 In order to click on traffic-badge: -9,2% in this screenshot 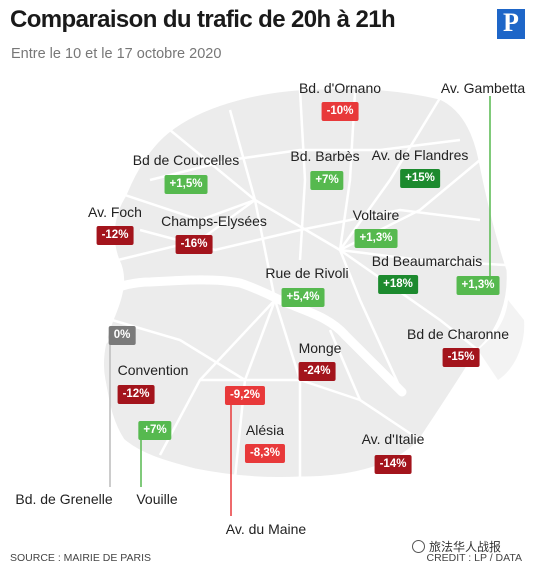, I will do `click(245, 395)`.